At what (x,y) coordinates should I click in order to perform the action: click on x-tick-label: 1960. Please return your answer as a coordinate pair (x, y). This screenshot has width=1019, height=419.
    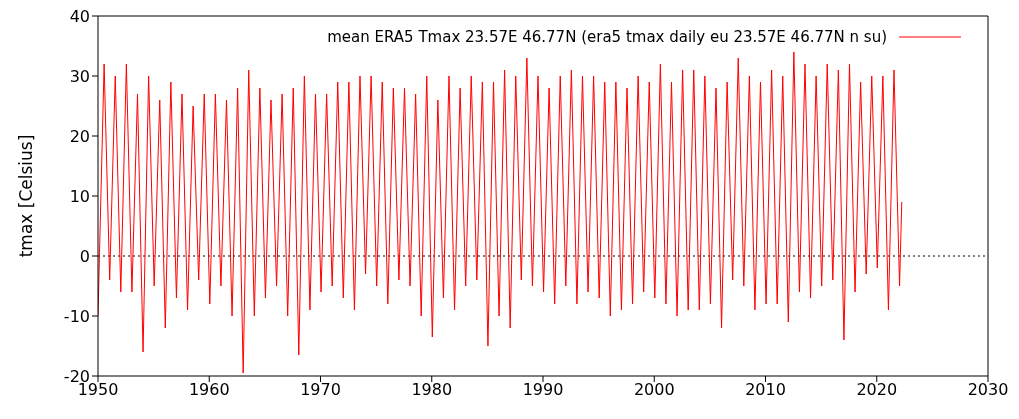
    Looking at the image, I should click on (209, 390).